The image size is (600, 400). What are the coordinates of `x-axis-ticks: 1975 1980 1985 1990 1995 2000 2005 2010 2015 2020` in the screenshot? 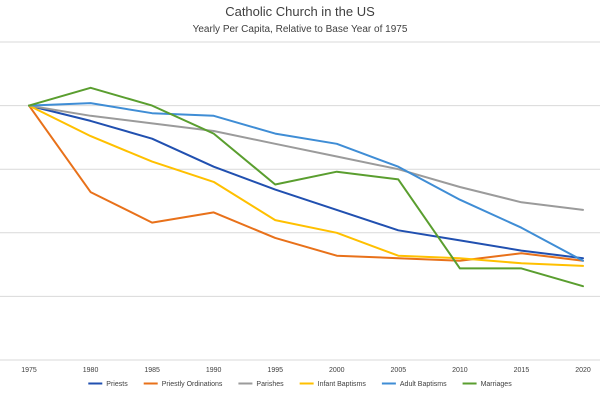 It's located at (306, 370).